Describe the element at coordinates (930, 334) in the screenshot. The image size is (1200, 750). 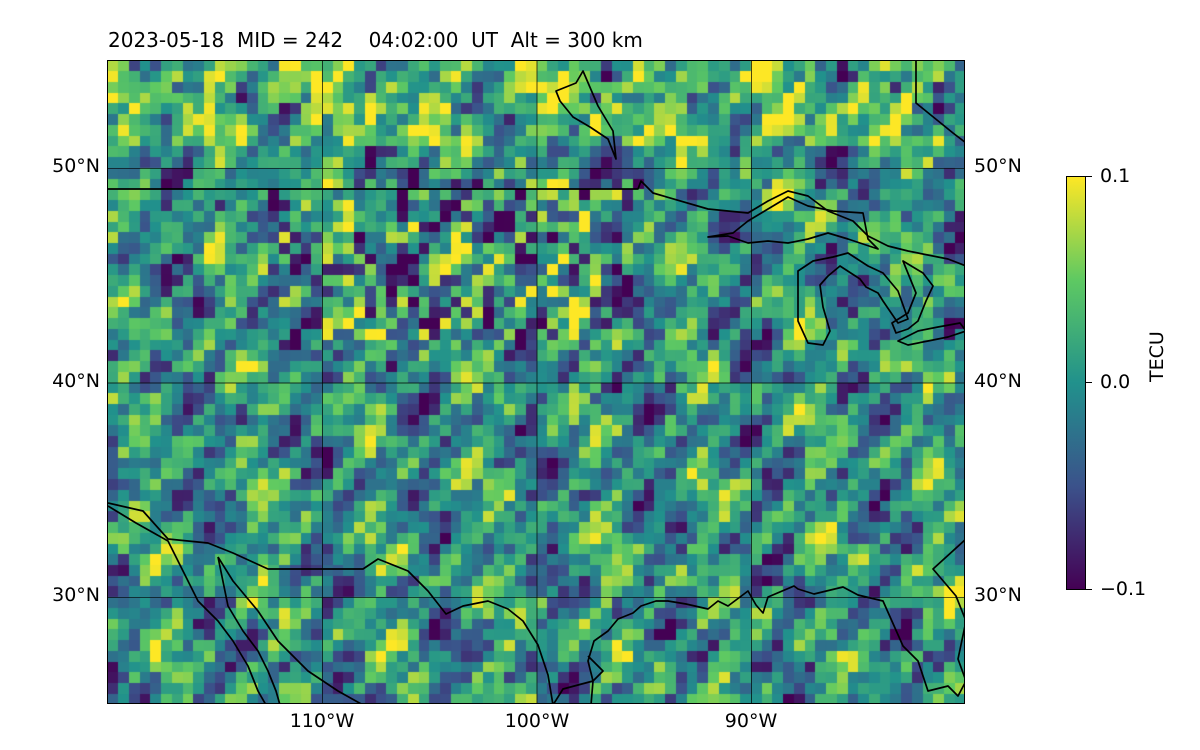
I see `lake-erie` at that location.